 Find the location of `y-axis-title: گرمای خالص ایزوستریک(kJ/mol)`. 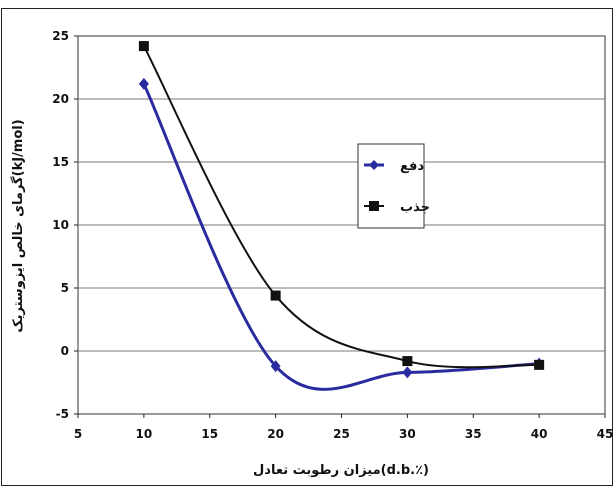

y-axis-title: گرمای خالص ایزوستریک(kJ/mol) is located at coordinates (18, 225).